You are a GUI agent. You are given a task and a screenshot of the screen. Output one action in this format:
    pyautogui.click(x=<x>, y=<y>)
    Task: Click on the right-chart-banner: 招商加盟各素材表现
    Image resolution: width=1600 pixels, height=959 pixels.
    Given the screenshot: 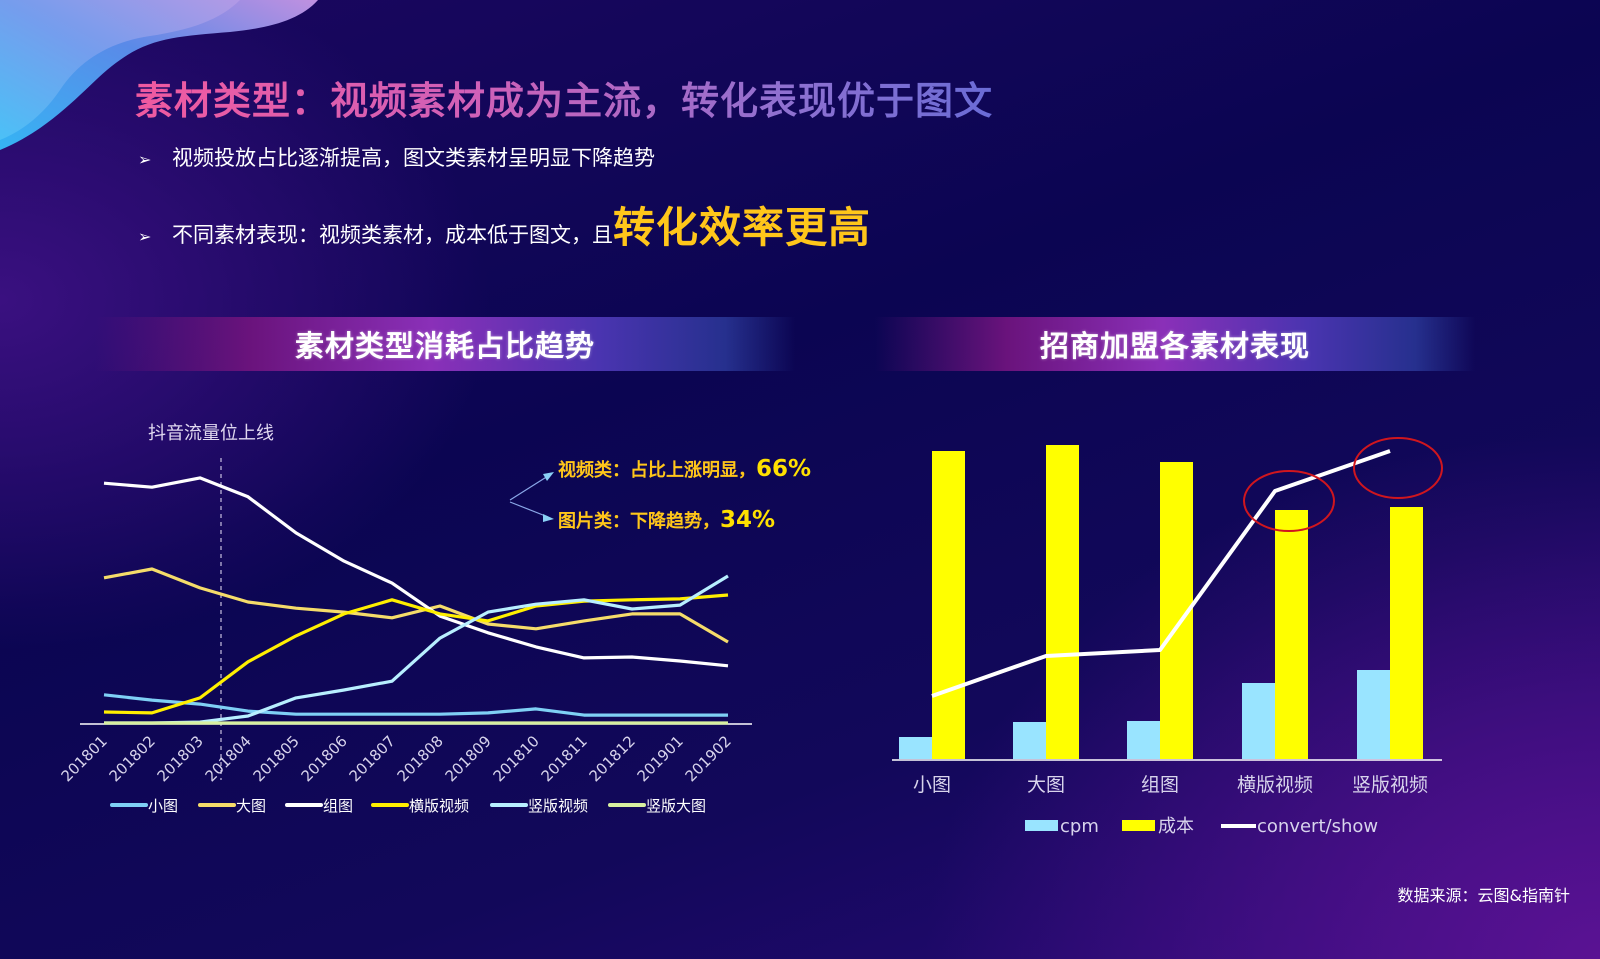 What is the action you would take?
    pyautogui.click(x=1175, y=344)
    